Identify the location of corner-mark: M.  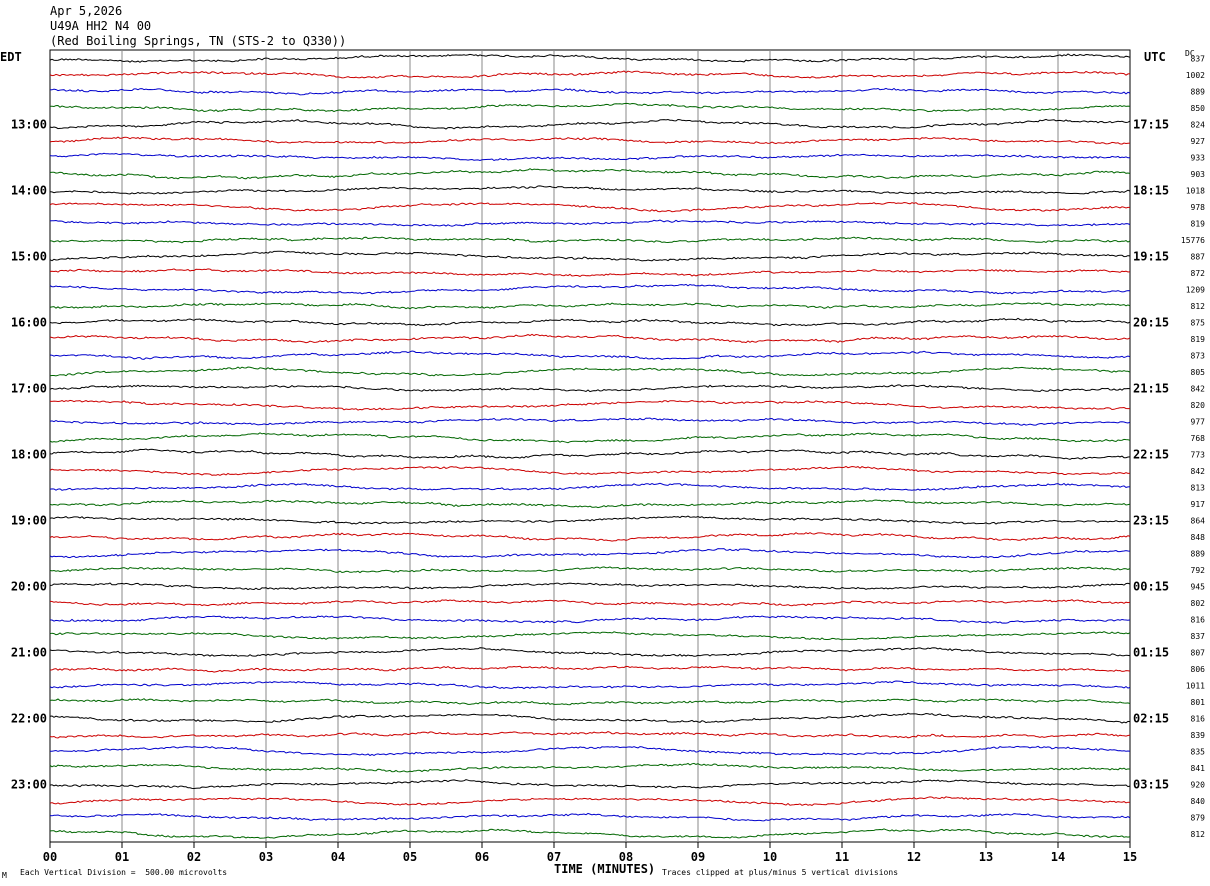
(4, 875).